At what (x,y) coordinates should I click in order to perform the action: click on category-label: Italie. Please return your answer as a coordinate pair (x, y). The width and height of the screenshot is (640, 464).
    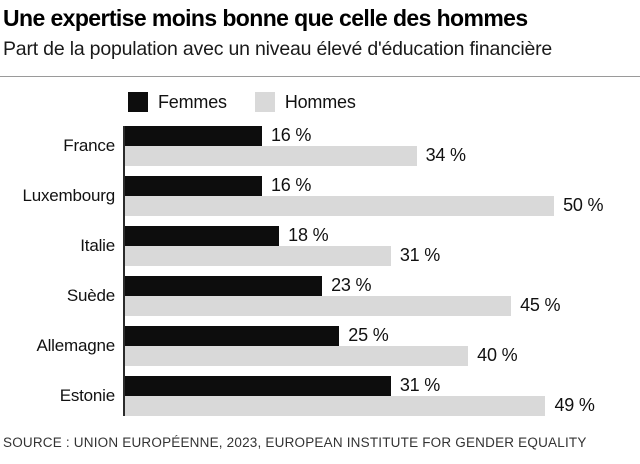
    Looking at the image, I should click on (97, 245).